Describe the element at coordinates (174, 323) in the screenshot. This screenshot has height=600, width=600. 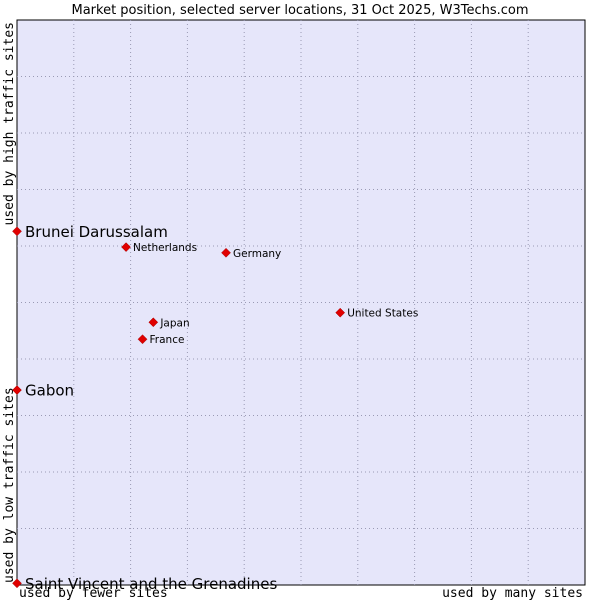
I see `point-label-japan: Japan` at that location.